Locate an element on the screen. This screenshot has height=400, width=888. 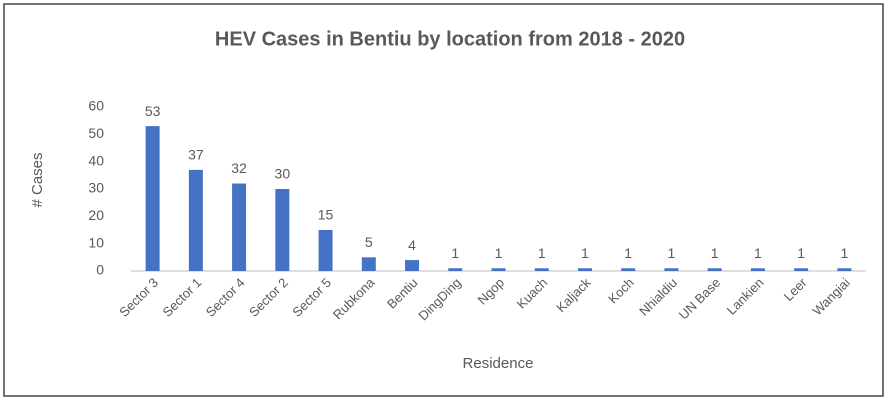
data-label: 4 is located at coordinates (412, 245).